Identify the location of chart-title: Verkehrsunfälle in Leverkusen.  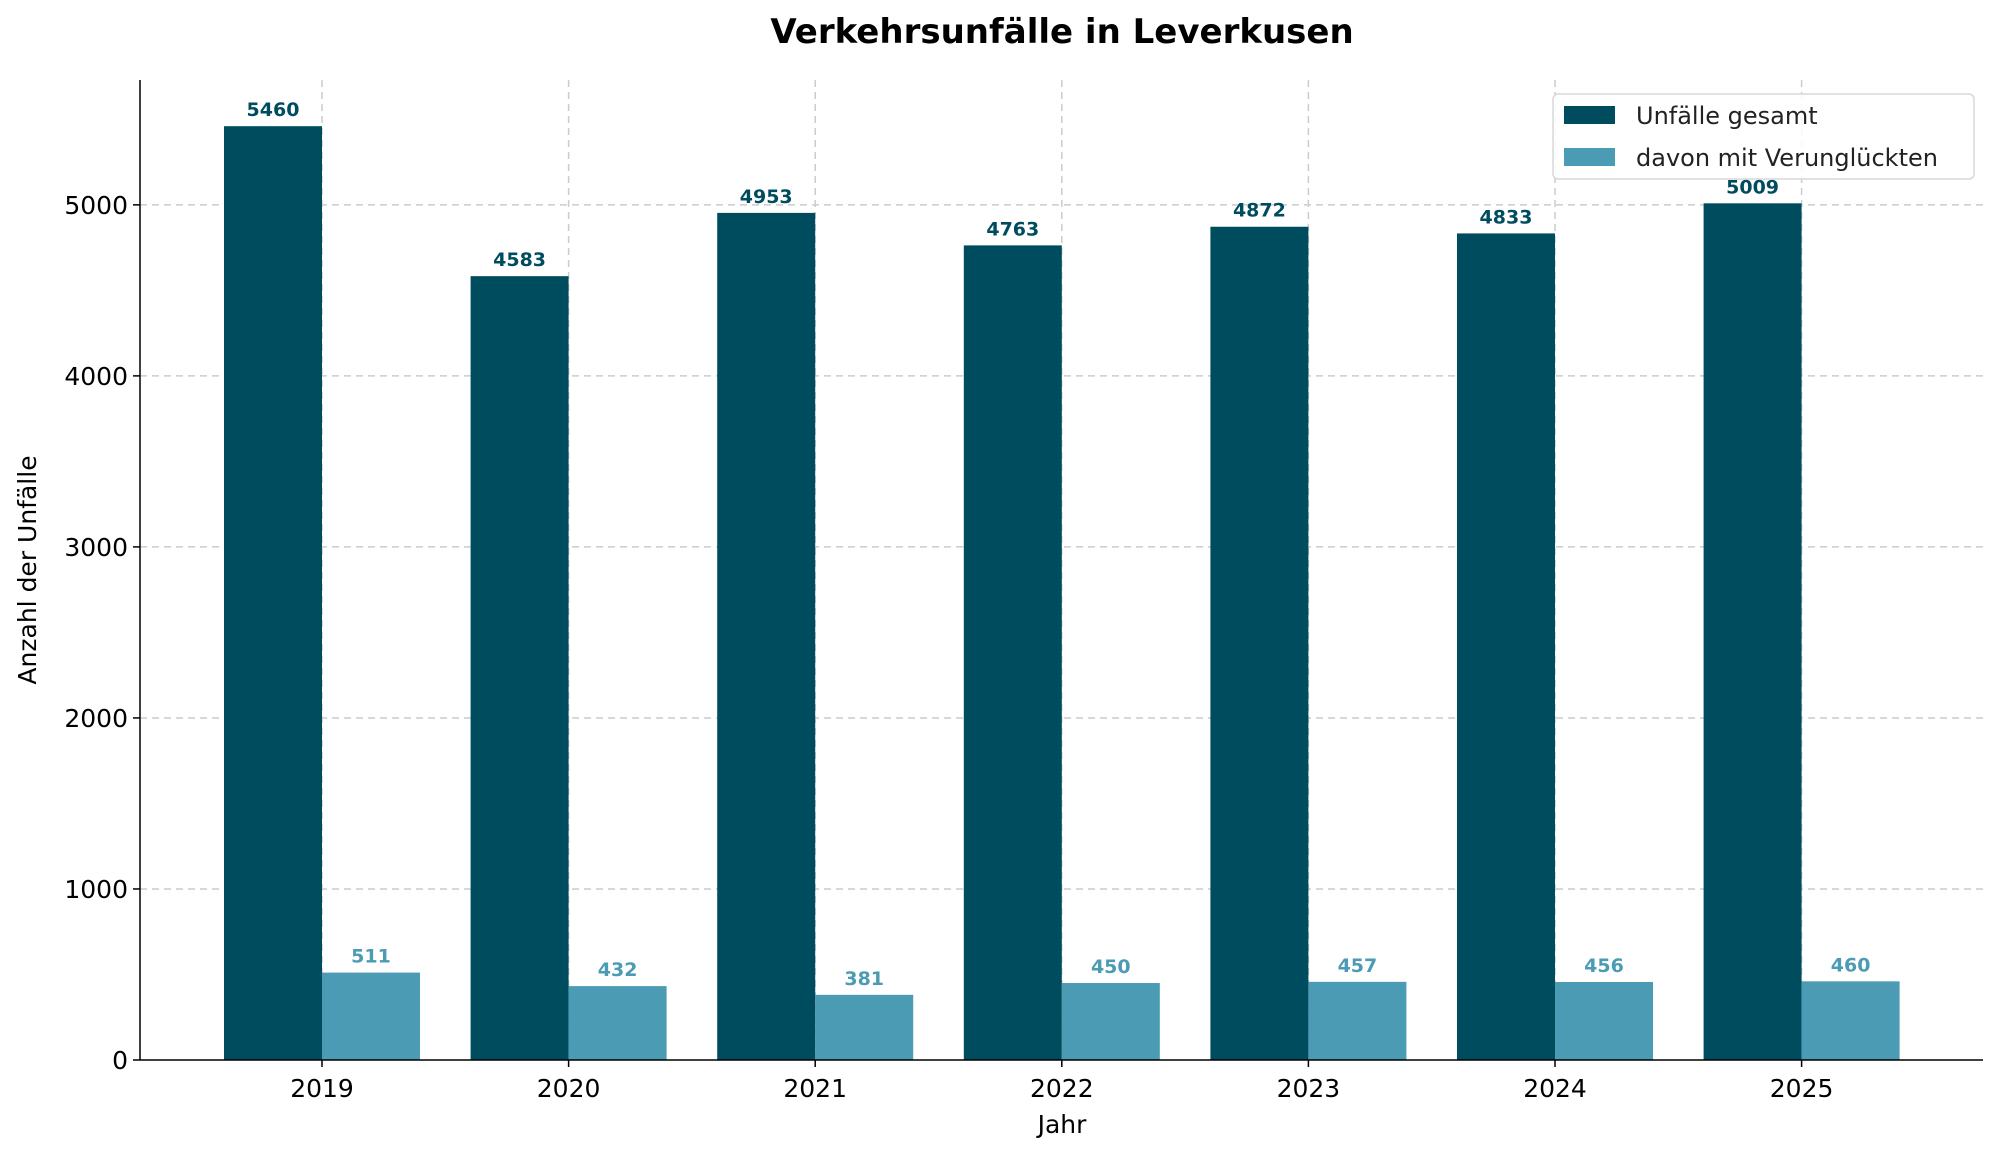
(1061, 32).